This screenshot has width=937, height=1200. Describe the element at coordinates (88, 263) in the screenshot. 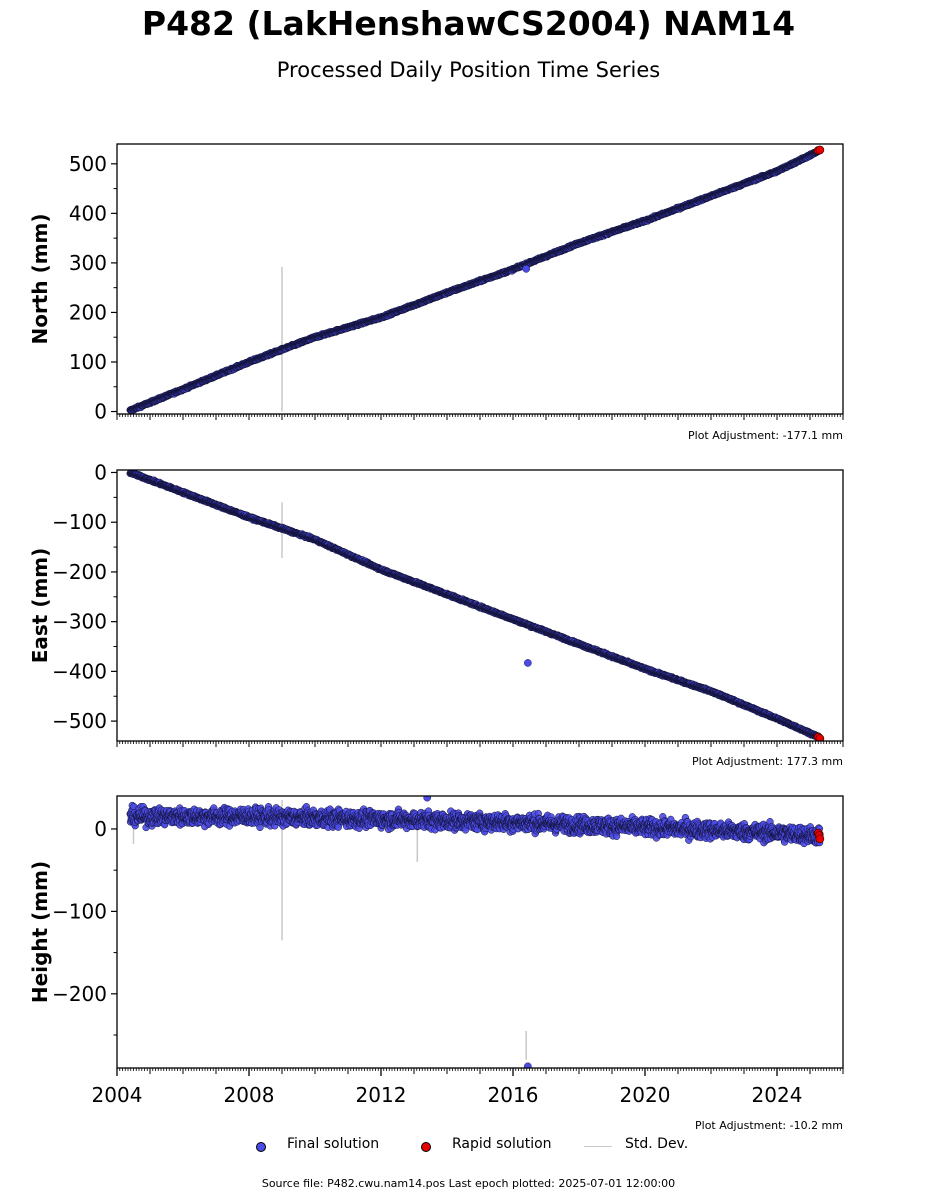

I see `north-ytick-label: 300` at that location.